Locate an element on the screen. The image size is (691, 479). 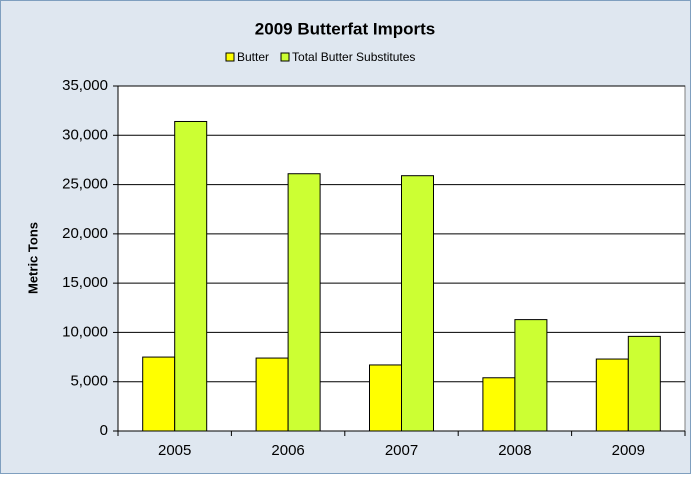
y-tick-label: 10,000 is located at coordinates (85, 331).